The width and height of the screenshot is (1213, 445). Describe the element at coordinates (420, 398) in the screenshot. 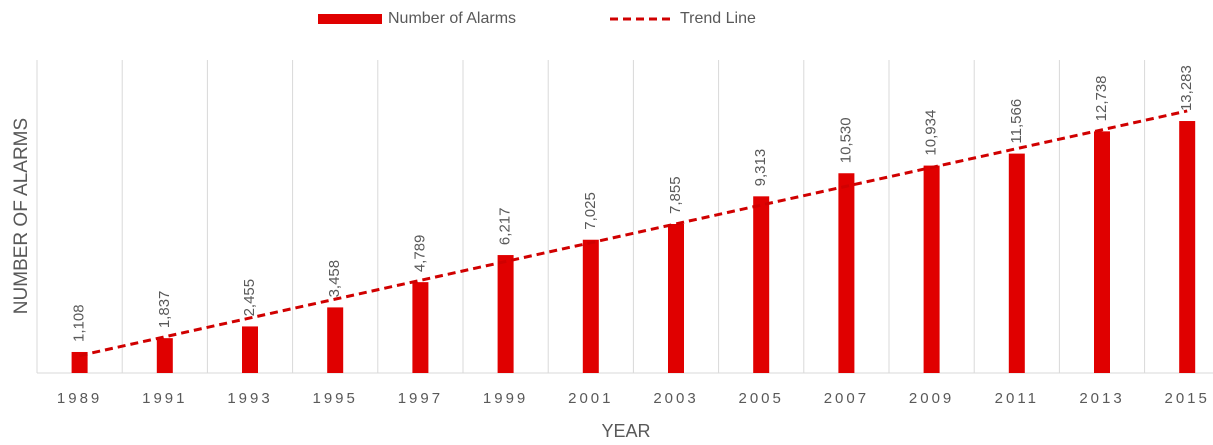

I see `x-tick-label: 1997` at that location.